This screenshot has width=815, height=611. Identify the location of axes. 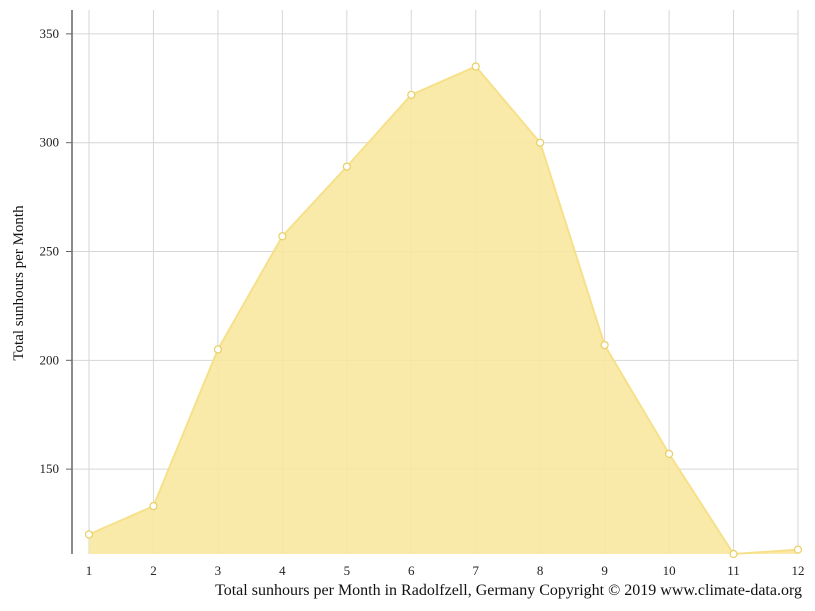
(69, 282).